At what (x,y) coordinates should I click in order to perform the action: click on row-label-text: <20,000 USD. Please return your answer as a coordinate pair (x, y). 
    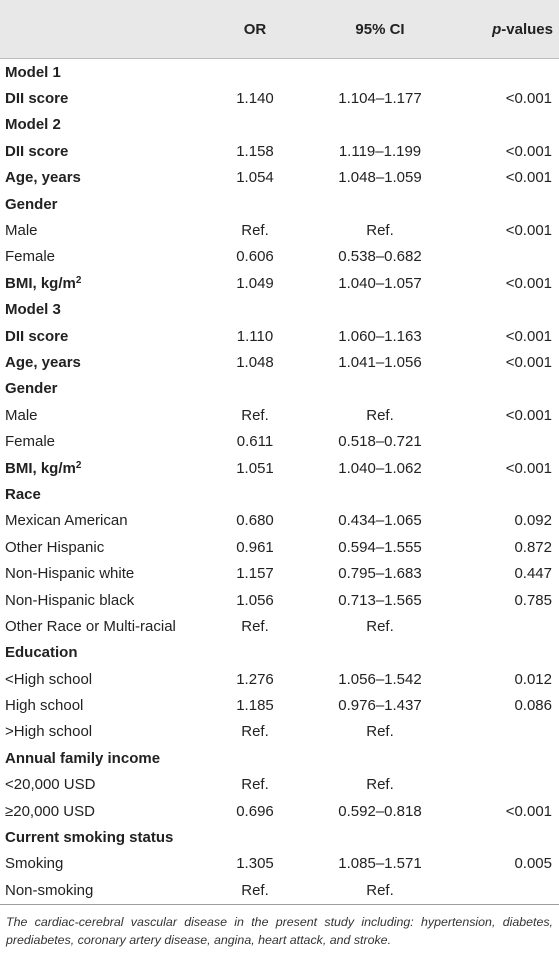
    Looking at the image, I should click on (50, 785).